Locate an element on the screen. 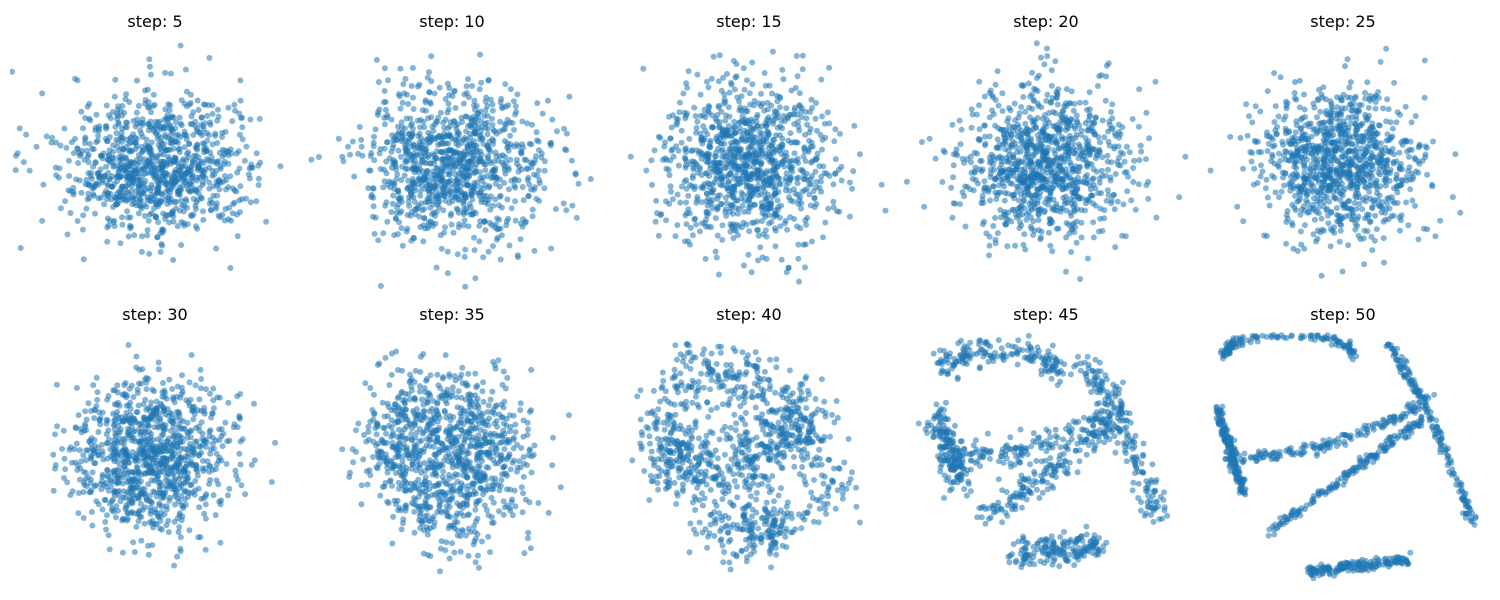  scatter-plot is located at coordinates (1335, 162).